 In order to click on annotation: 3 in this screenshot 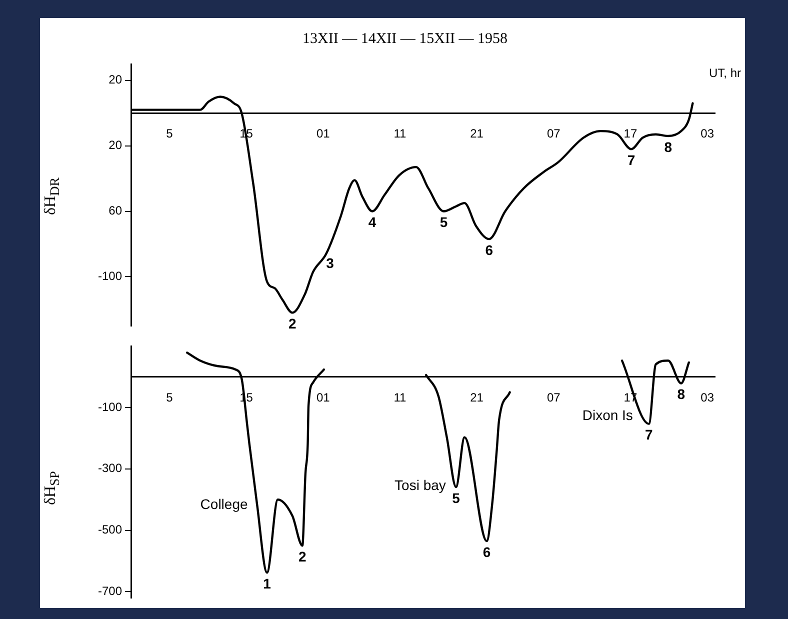, I will do `click(330, 263)`.